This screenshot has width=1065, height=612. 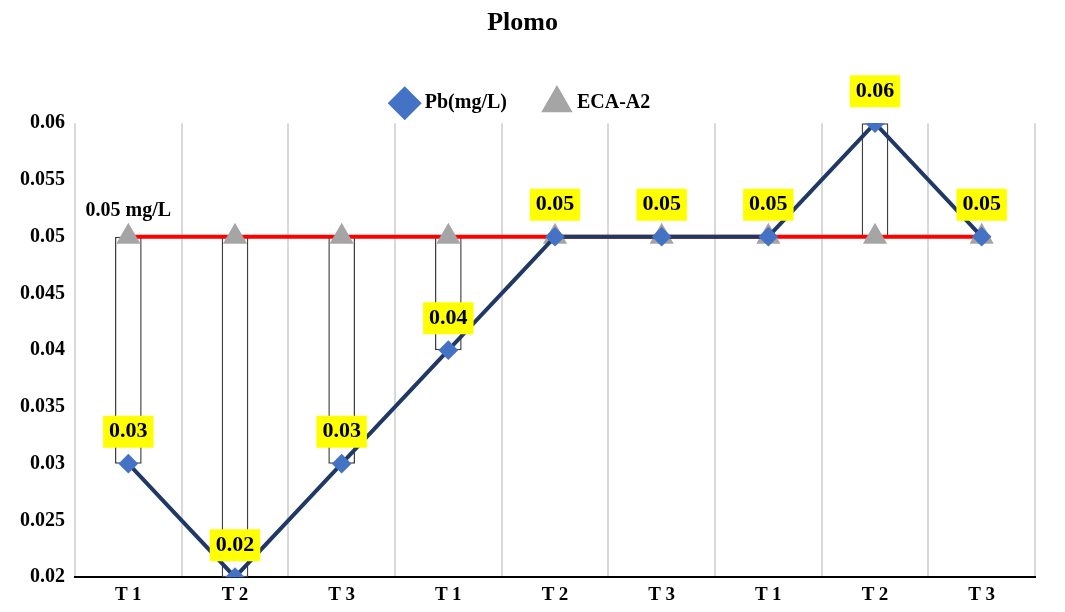 What do you see at coordinates (522, 22) in the screenshot?
I see `chart-title: Plomo` at bounding box center [522, 22].